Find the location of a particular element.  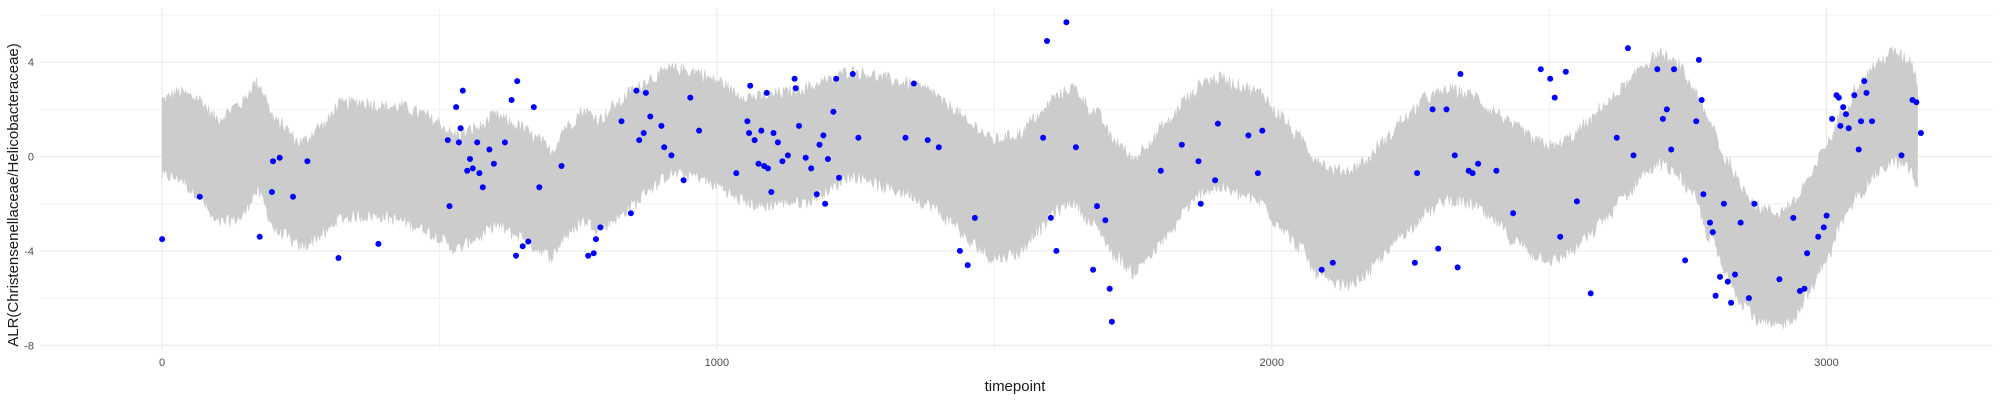

y-tick-label: 0 is located at coordinates (31, 158).